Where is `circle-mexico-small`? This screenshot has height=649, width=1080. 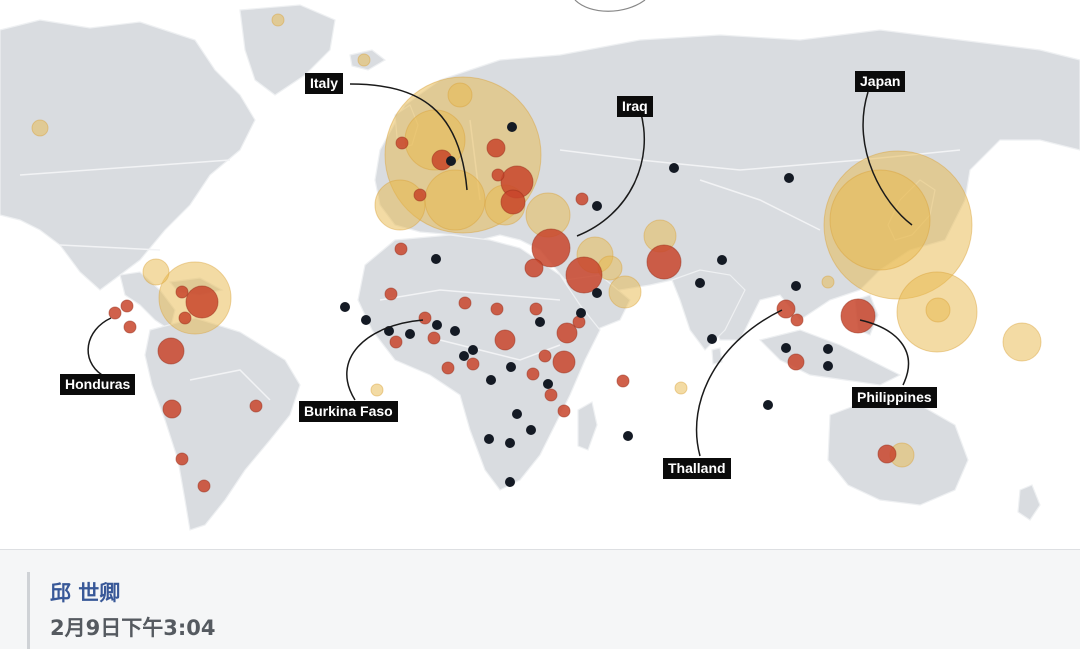 circle-mexico-small is located at coordinates (156, 272).